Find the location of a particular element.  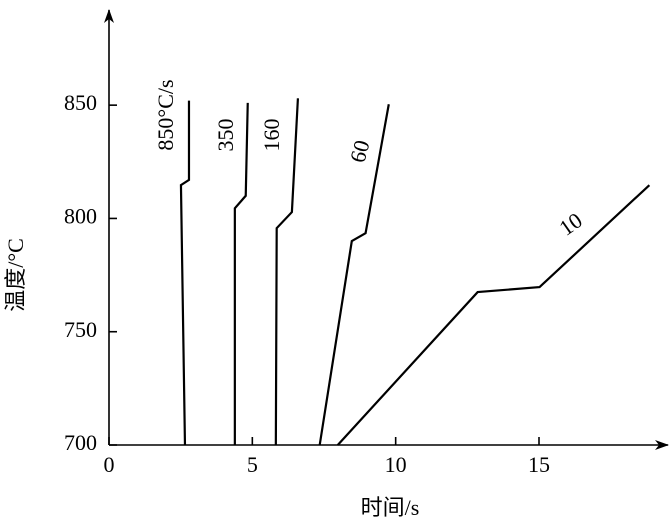

series-label: 160 is located at coordinates (271, 135).